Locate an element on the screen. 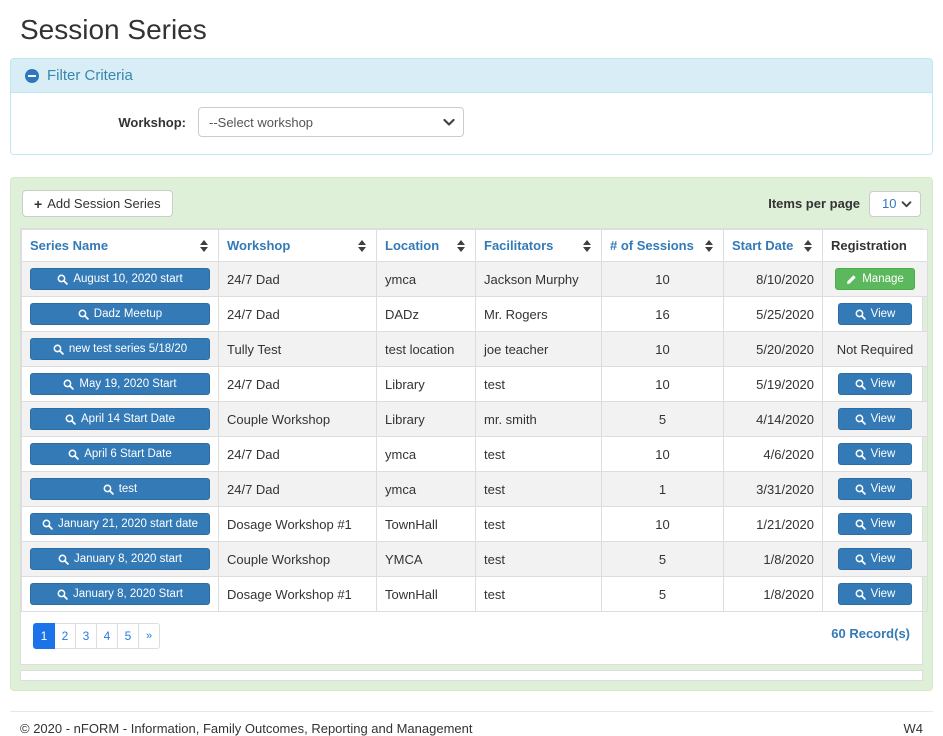 The width and height of the screenshot is (943, 736). column-header-series-name: Series Name is located at coordinates (120, 245).